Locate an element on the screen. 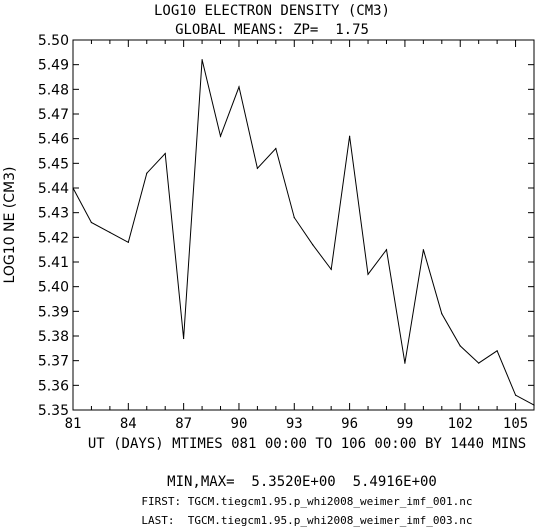  x-tick-label: 105 is located at coordinates (515, 424).